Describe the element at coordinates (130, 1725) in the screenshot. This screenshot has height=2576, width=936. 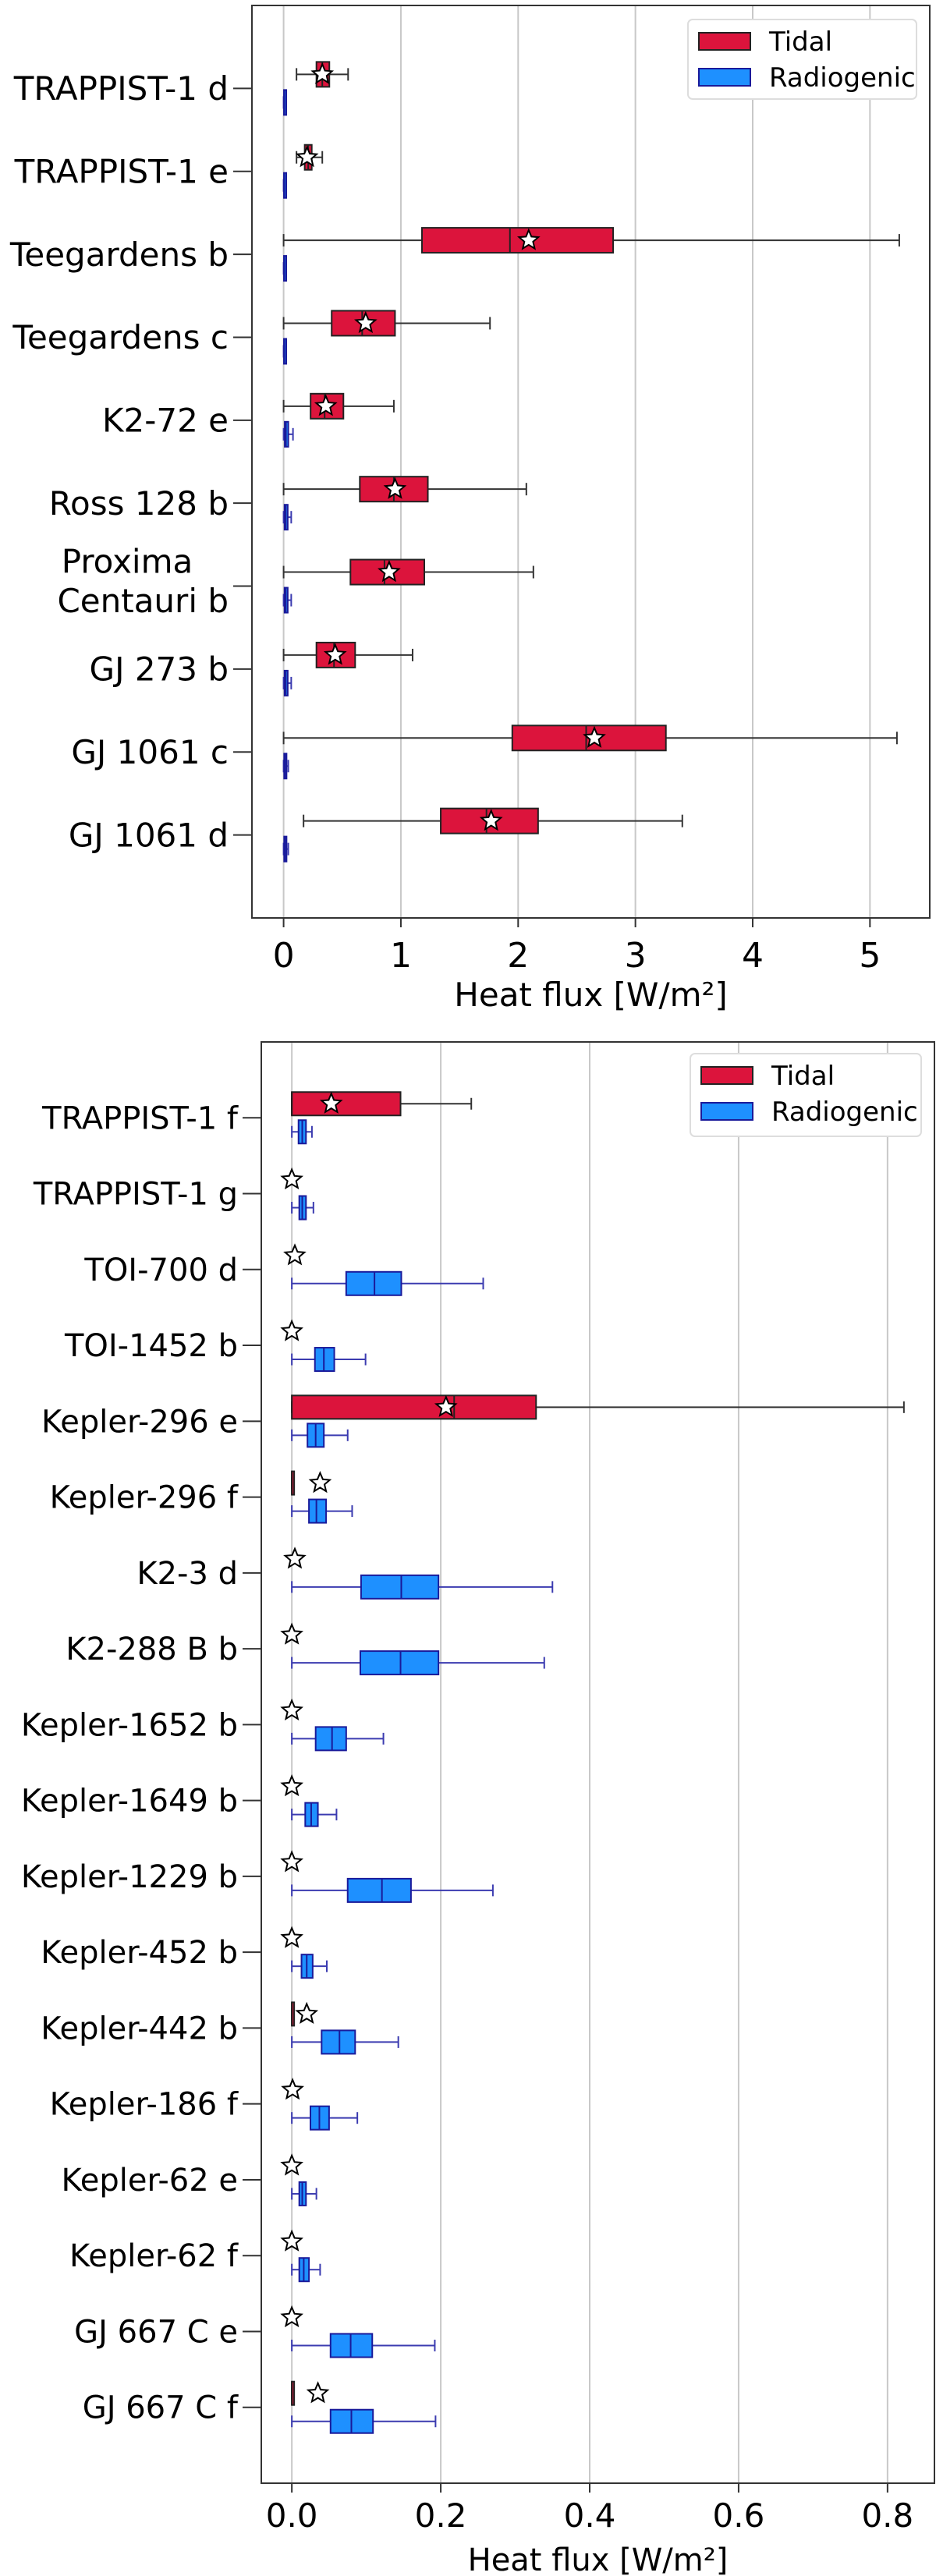
I see `y-tick-label: Kepler-1652 b` at that location.